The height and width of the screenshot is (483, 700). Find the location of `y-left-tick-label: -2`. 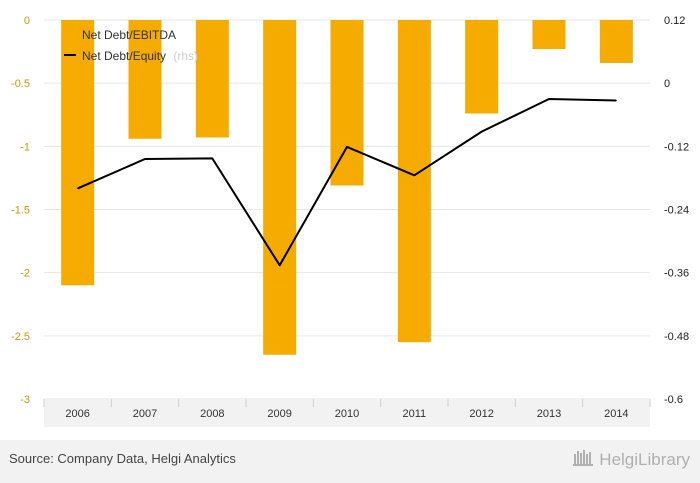

y-left-tick-label: -2 is located at coordinates (25, 274).